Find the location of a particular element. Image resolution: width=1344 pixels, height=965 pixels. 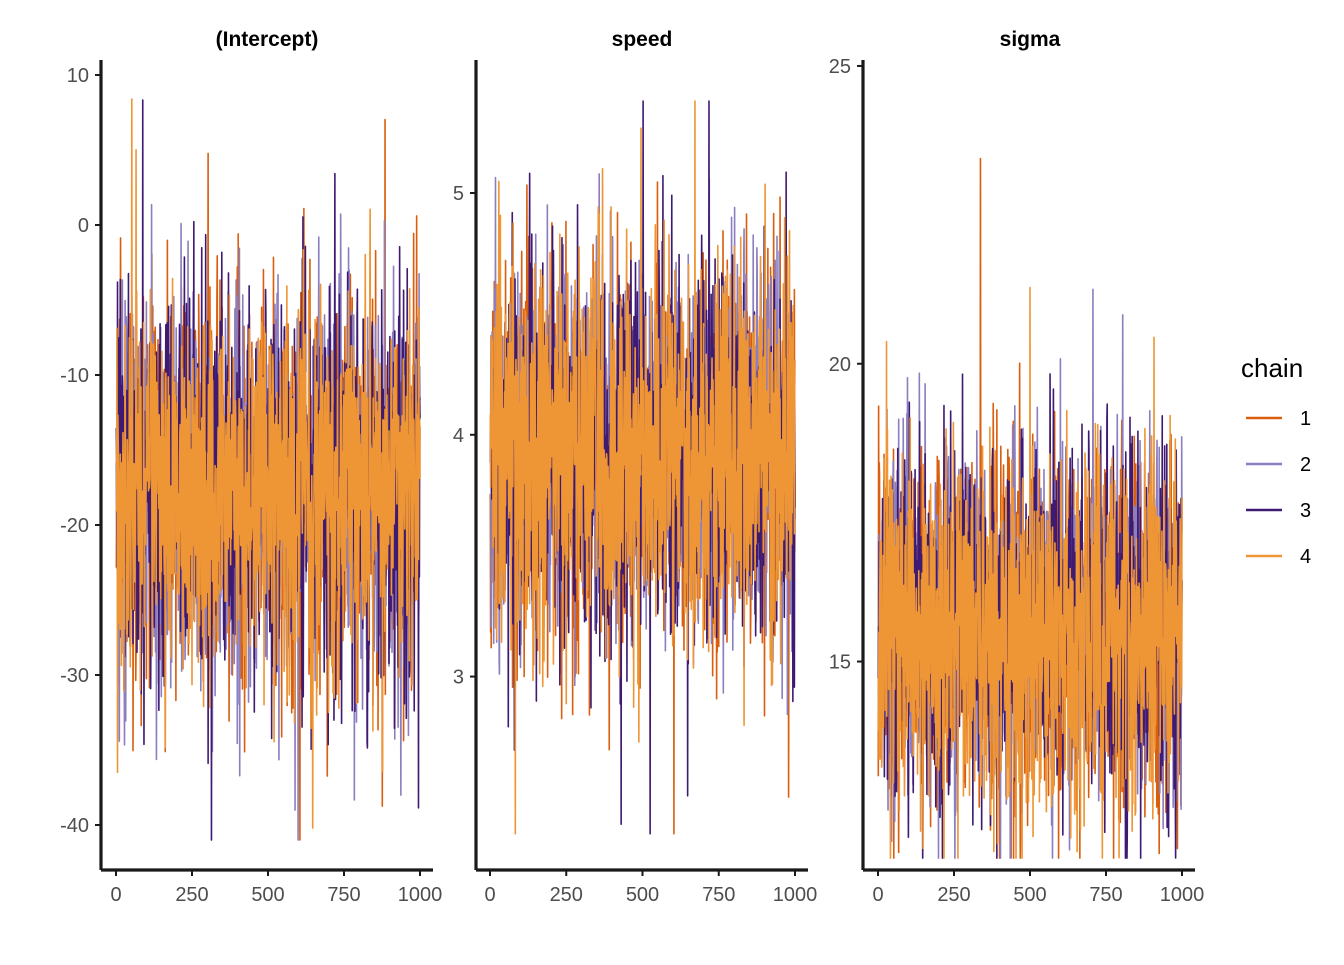

y-tick-label: 5 is located at coordinates (458, 194).